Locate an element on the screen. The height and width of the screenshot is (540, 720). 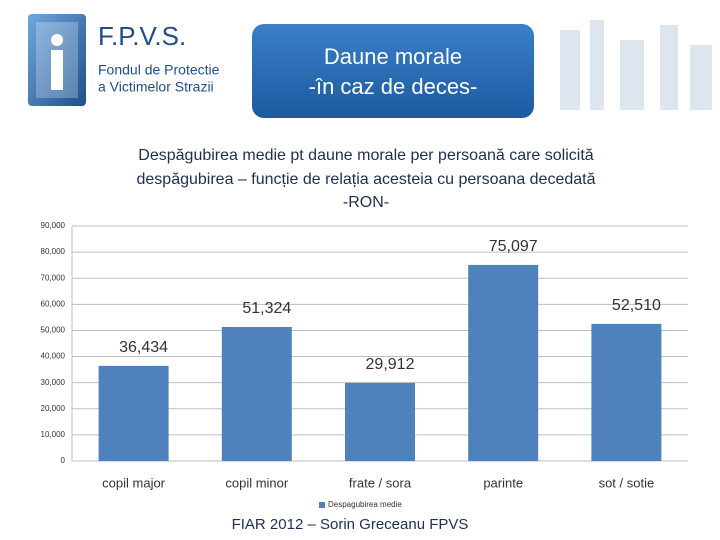
x-tick-label: parinte is located at coordinates (503, 482).